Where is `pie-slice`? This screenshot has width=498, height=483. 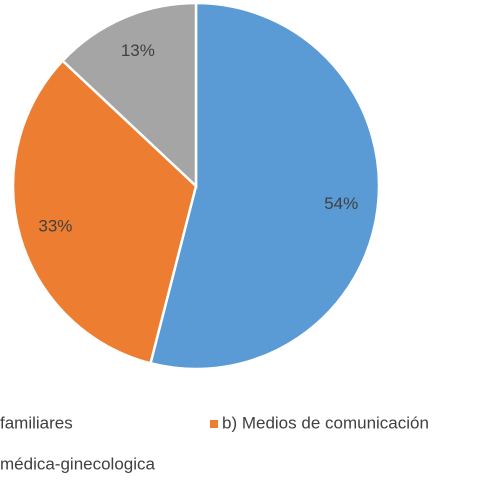
pie-slice is located at coordinates (129, 95).